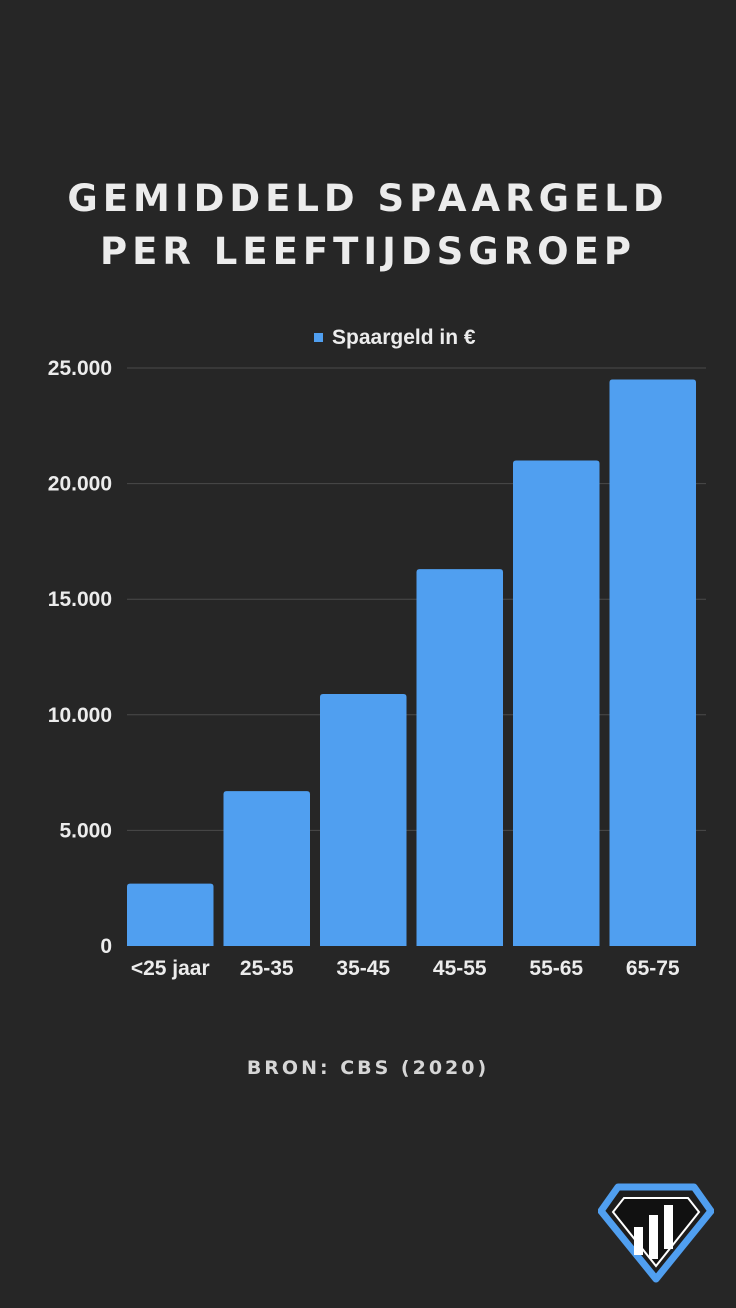  What do you see at coordinates (405, 968) in the screenshot?
I see `x-axis-ticks: <25 jaar 25-35 35-45 45-55 55-65 65-75` at bounding box center [405, 968].